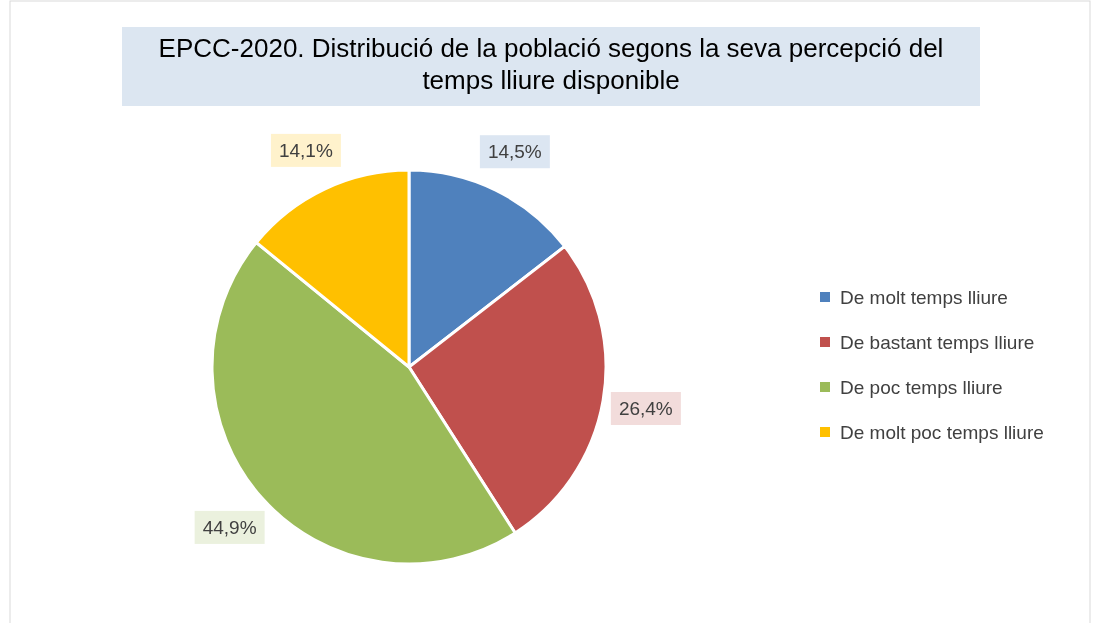 The image size is (1099, 623). What do you see at coordinates (921, 387) in the screenshot?
I see `legend-label: De poc temps lliure` at bounding box center [921, 387].